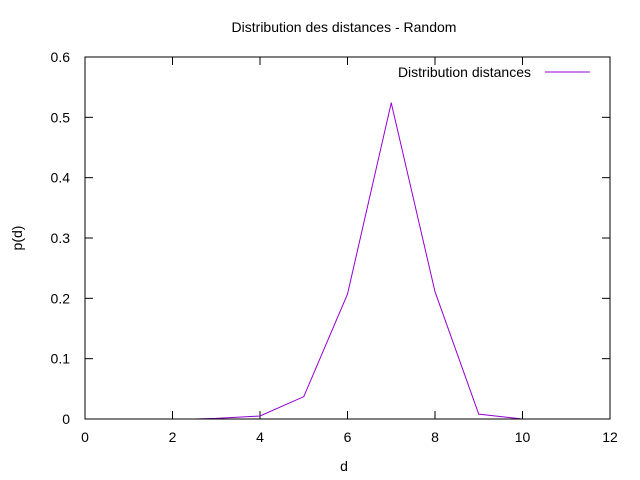  What do you see at coordinates (344, 27) in the screenshot?
I see `chart-title: Distribution des distances - Random` at bounding box center [344, 27].